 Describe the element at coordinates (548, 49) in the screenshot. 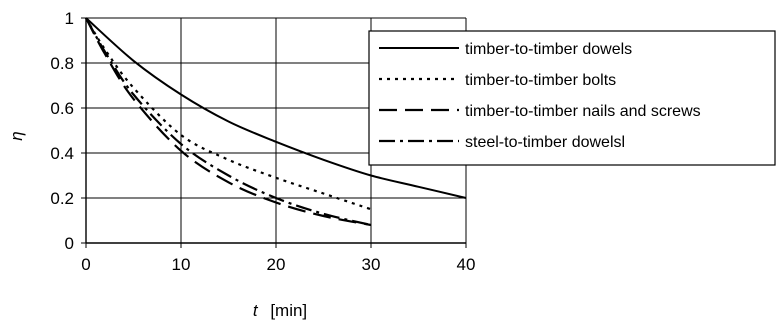

I see `legend-label-dowels: timber-to-timber dowels` at that location.